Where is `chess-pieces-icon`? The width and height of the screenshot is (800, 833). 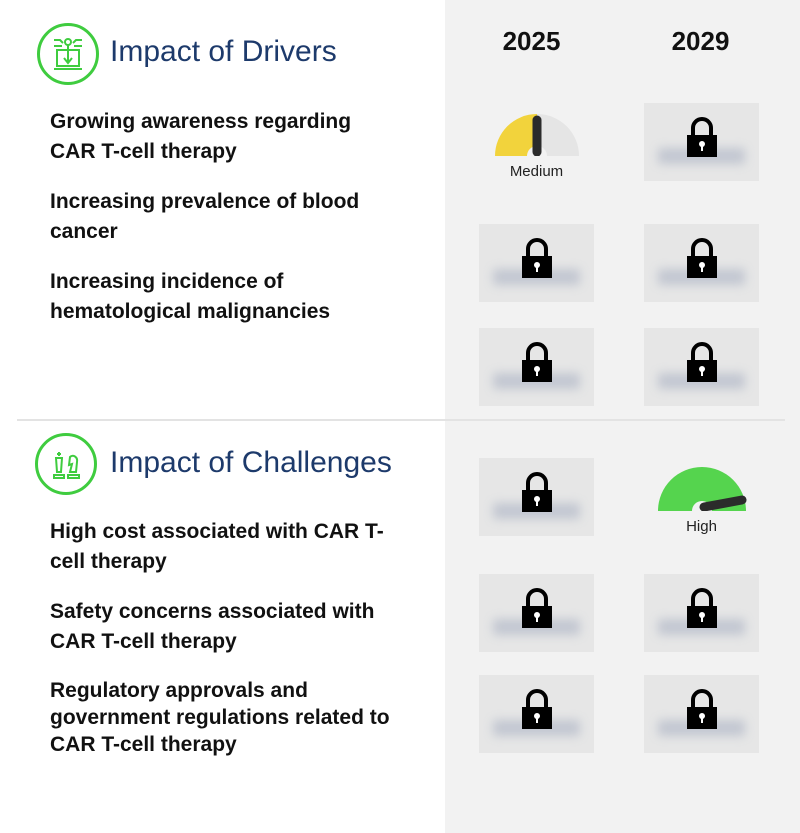 chess-pieces-icon is located at coordinates (66, 464).